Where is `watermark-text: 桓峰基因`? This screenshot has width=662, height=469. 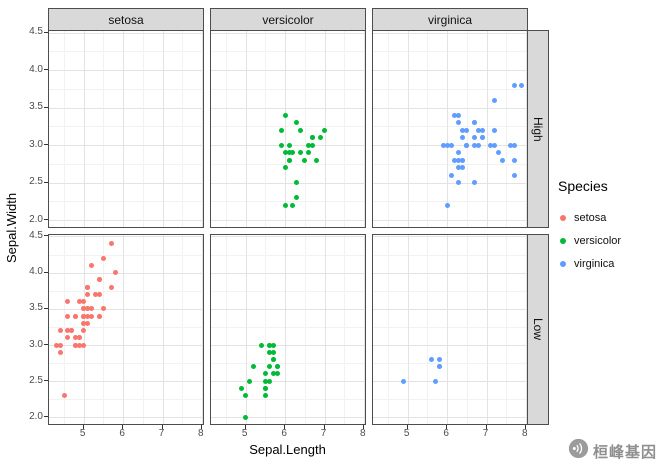
watermark-text: 桓峰基因 is located at coordinates (624, 452).